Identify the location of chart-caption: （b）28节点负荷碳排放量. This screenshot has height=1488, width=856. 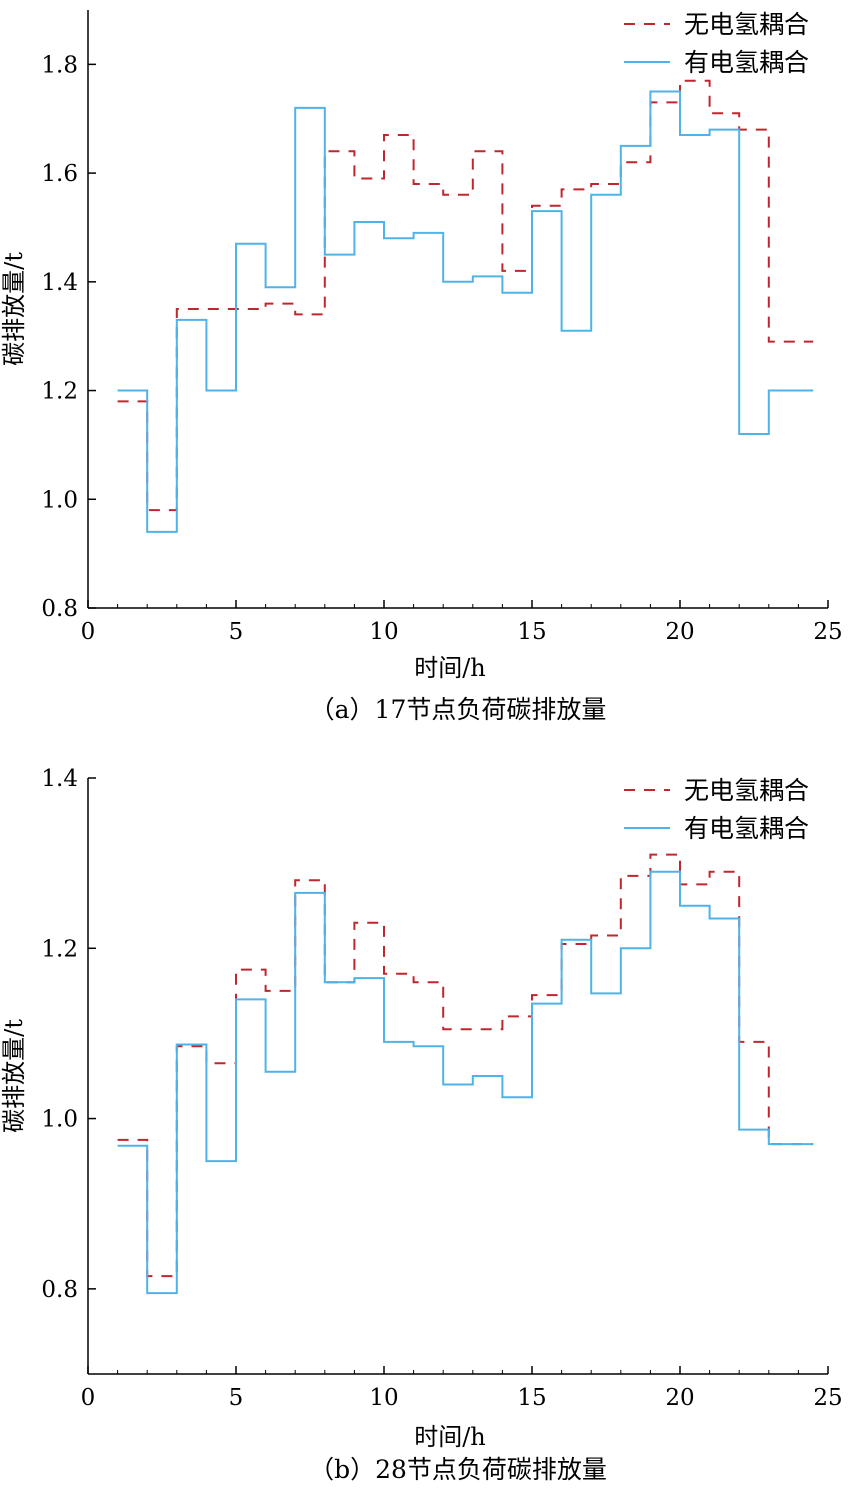
(458, 1469).